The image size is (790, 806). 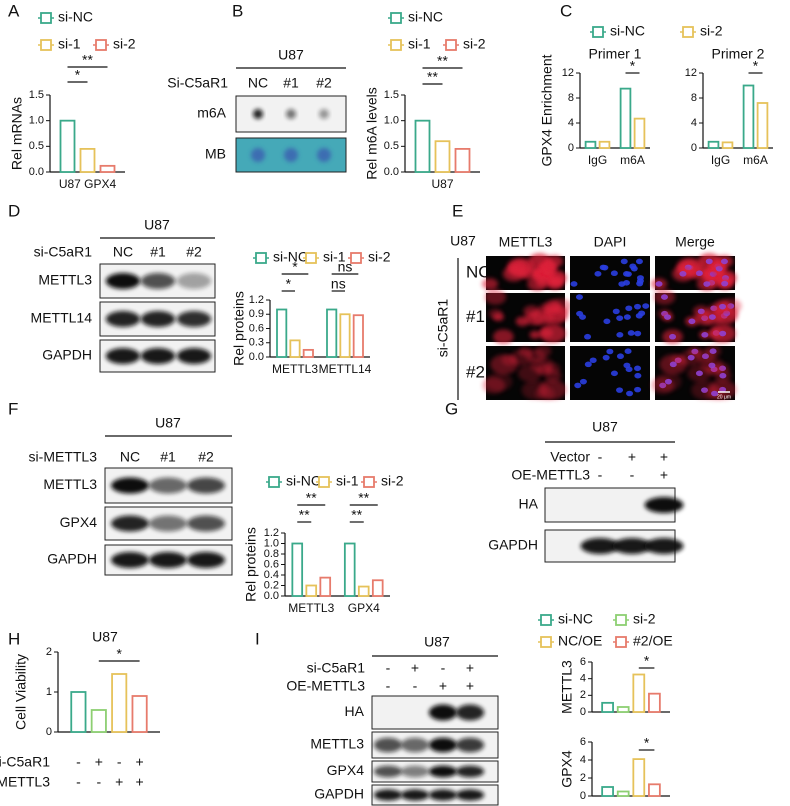 What do you see at coordinates (570, 457) in the screenshot?
I see `condition-label: Vector` at bounding box center [570, 457].